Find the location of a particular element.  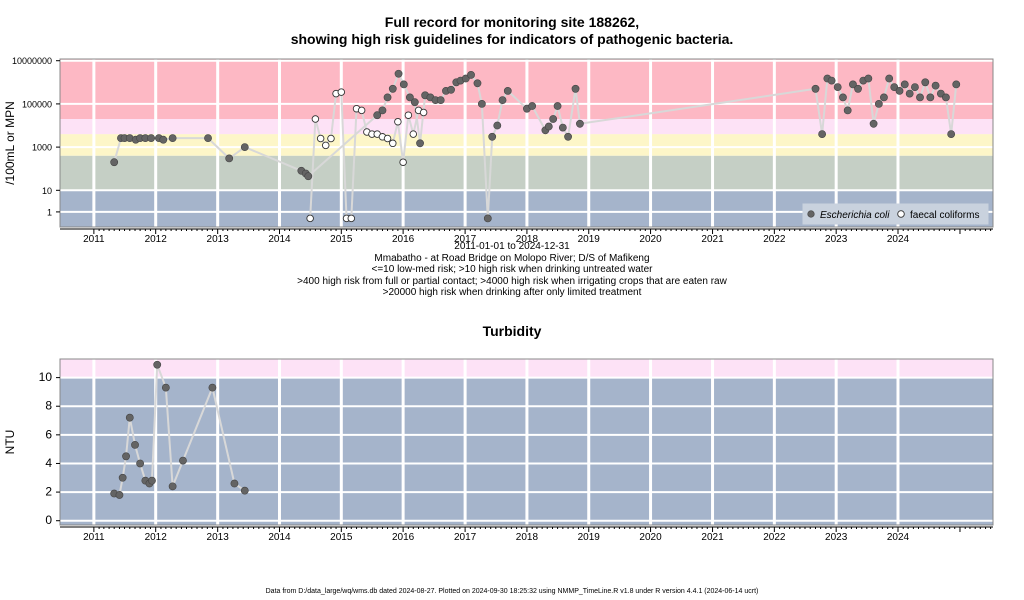

y-tick-label: 2 is located at coordinates (48, 492).